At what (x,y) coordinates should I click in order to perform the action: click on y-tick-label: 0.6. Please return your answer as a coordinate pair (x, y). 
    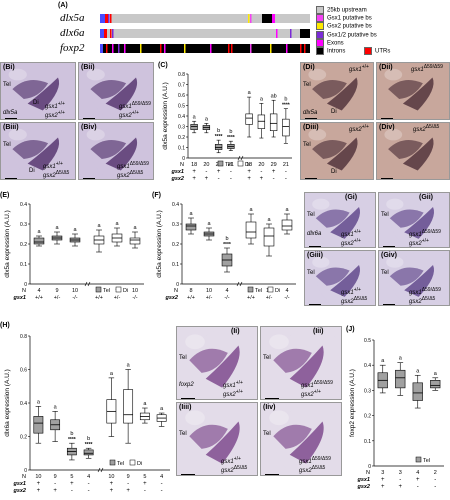
    Looking at the image, I should click on (181, 96).